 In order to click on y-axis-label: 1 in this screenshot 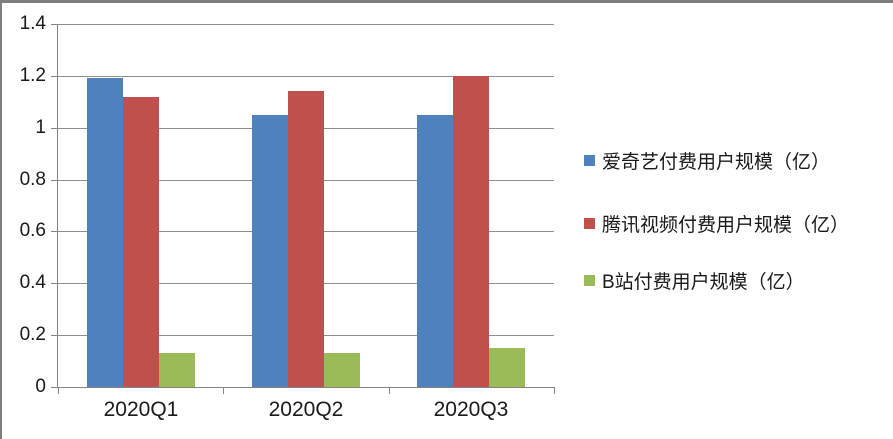, I will do `click(40, 127)`.